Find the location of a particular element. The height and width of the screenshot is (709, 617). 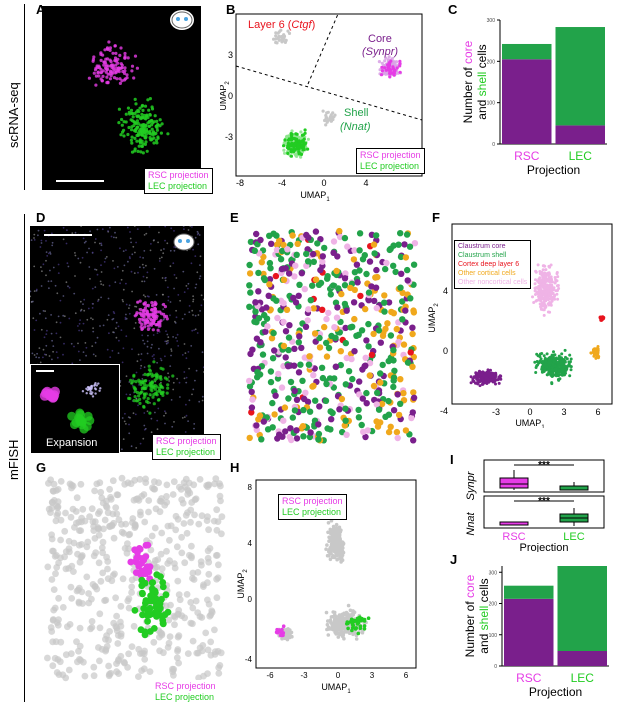

panel-label-g: G is located at coordinates (41, 467).